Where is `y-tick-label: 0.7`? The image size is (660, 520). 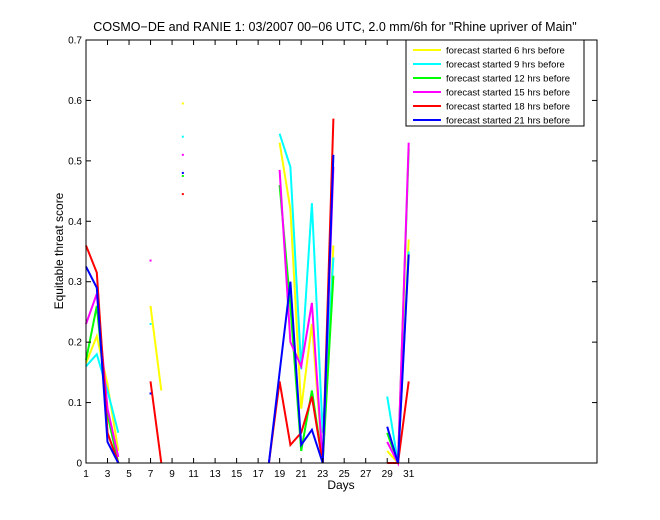
y-tick-label: 0.7 is located at coordinates (75, 41).